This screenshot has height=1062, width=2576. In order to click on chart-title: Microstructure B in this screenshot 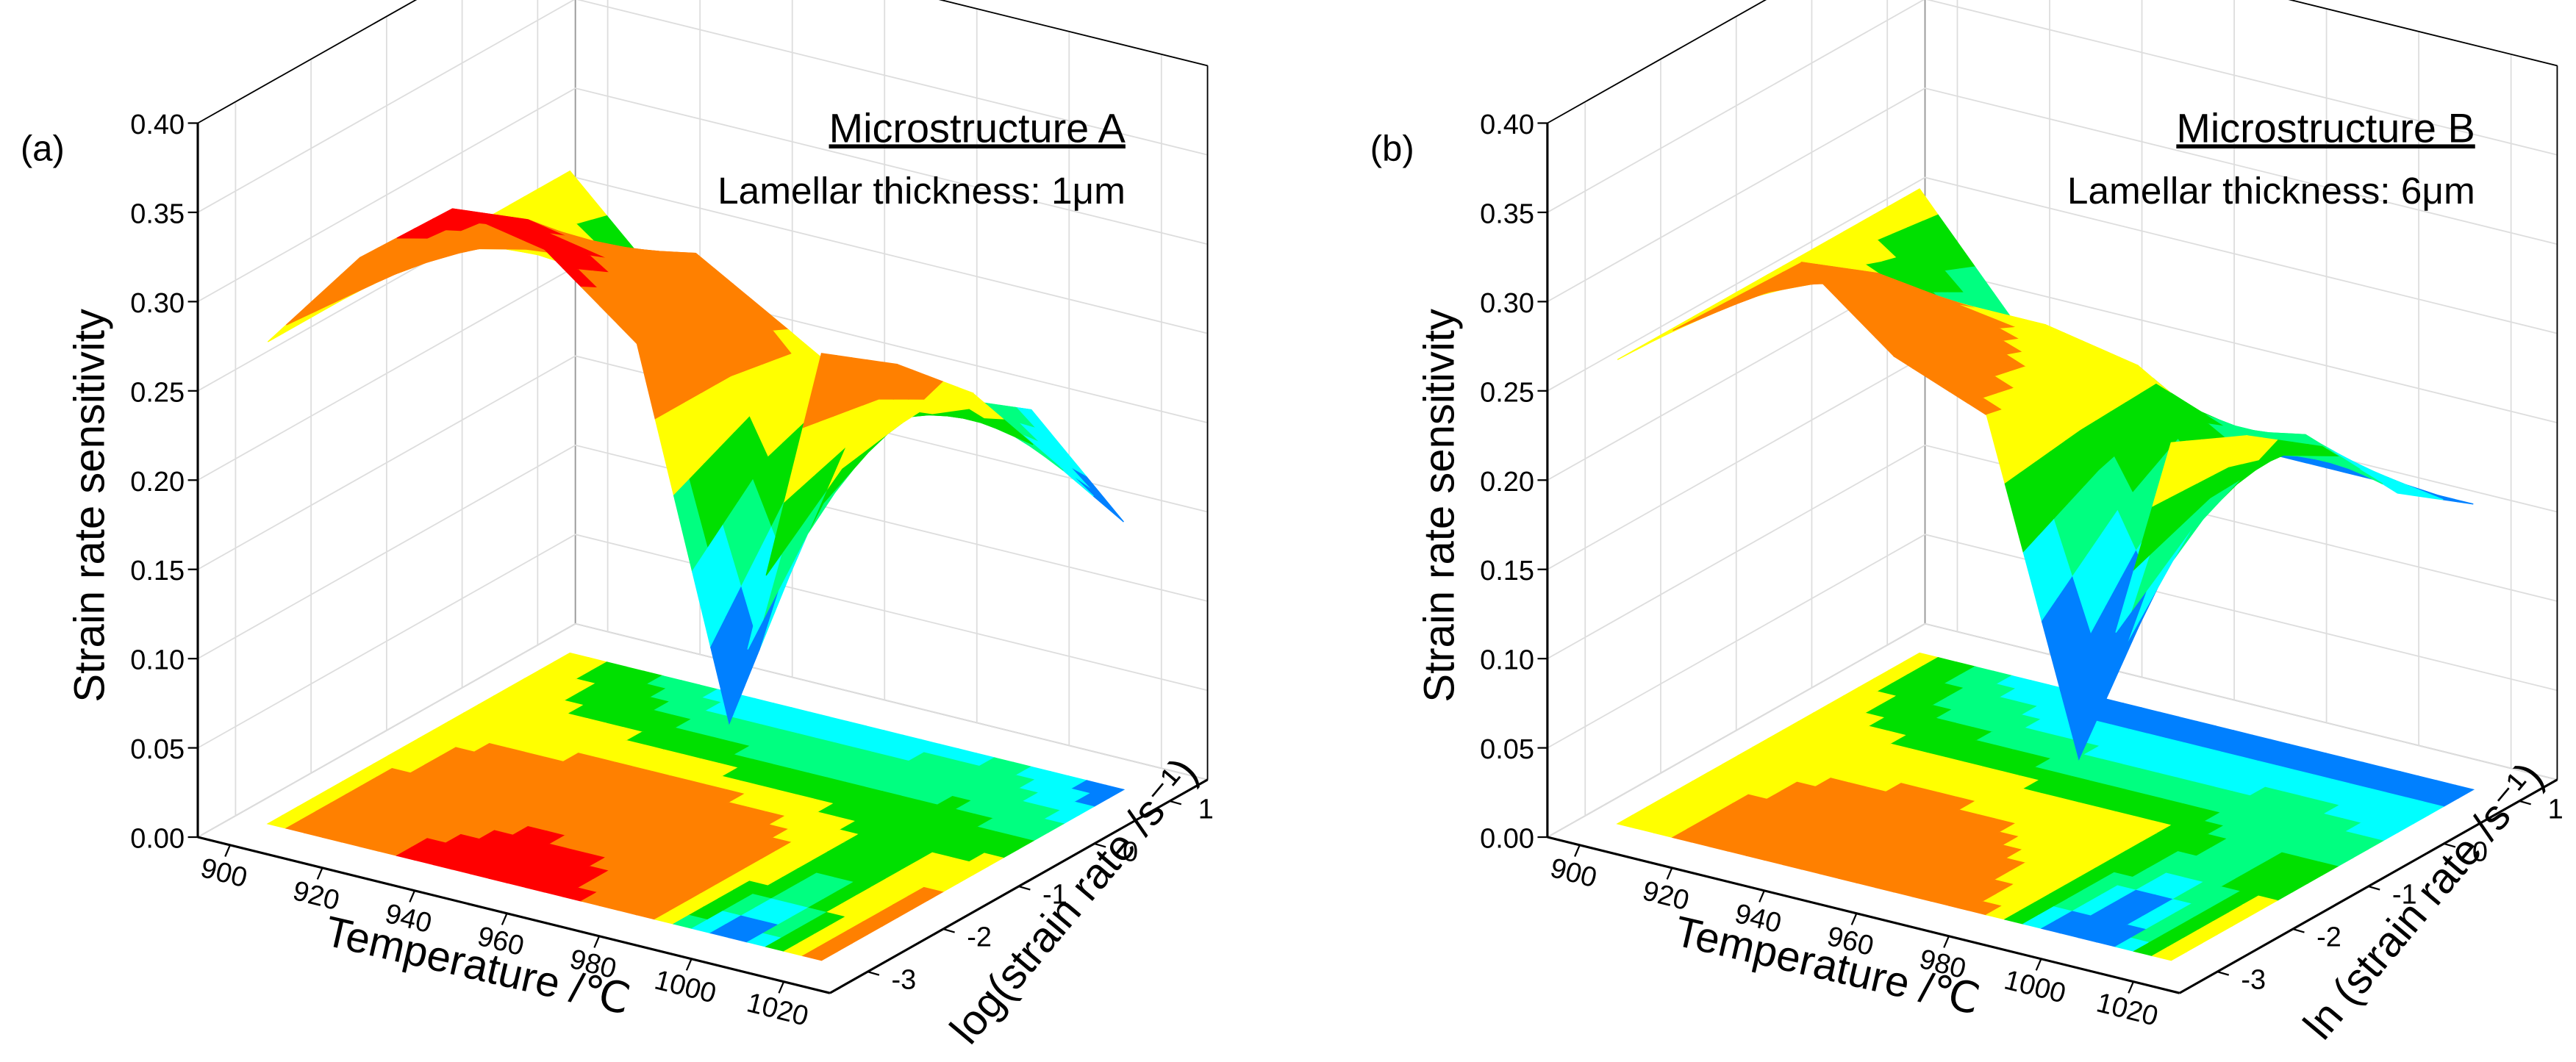, I will do `click(2325, 128)`.